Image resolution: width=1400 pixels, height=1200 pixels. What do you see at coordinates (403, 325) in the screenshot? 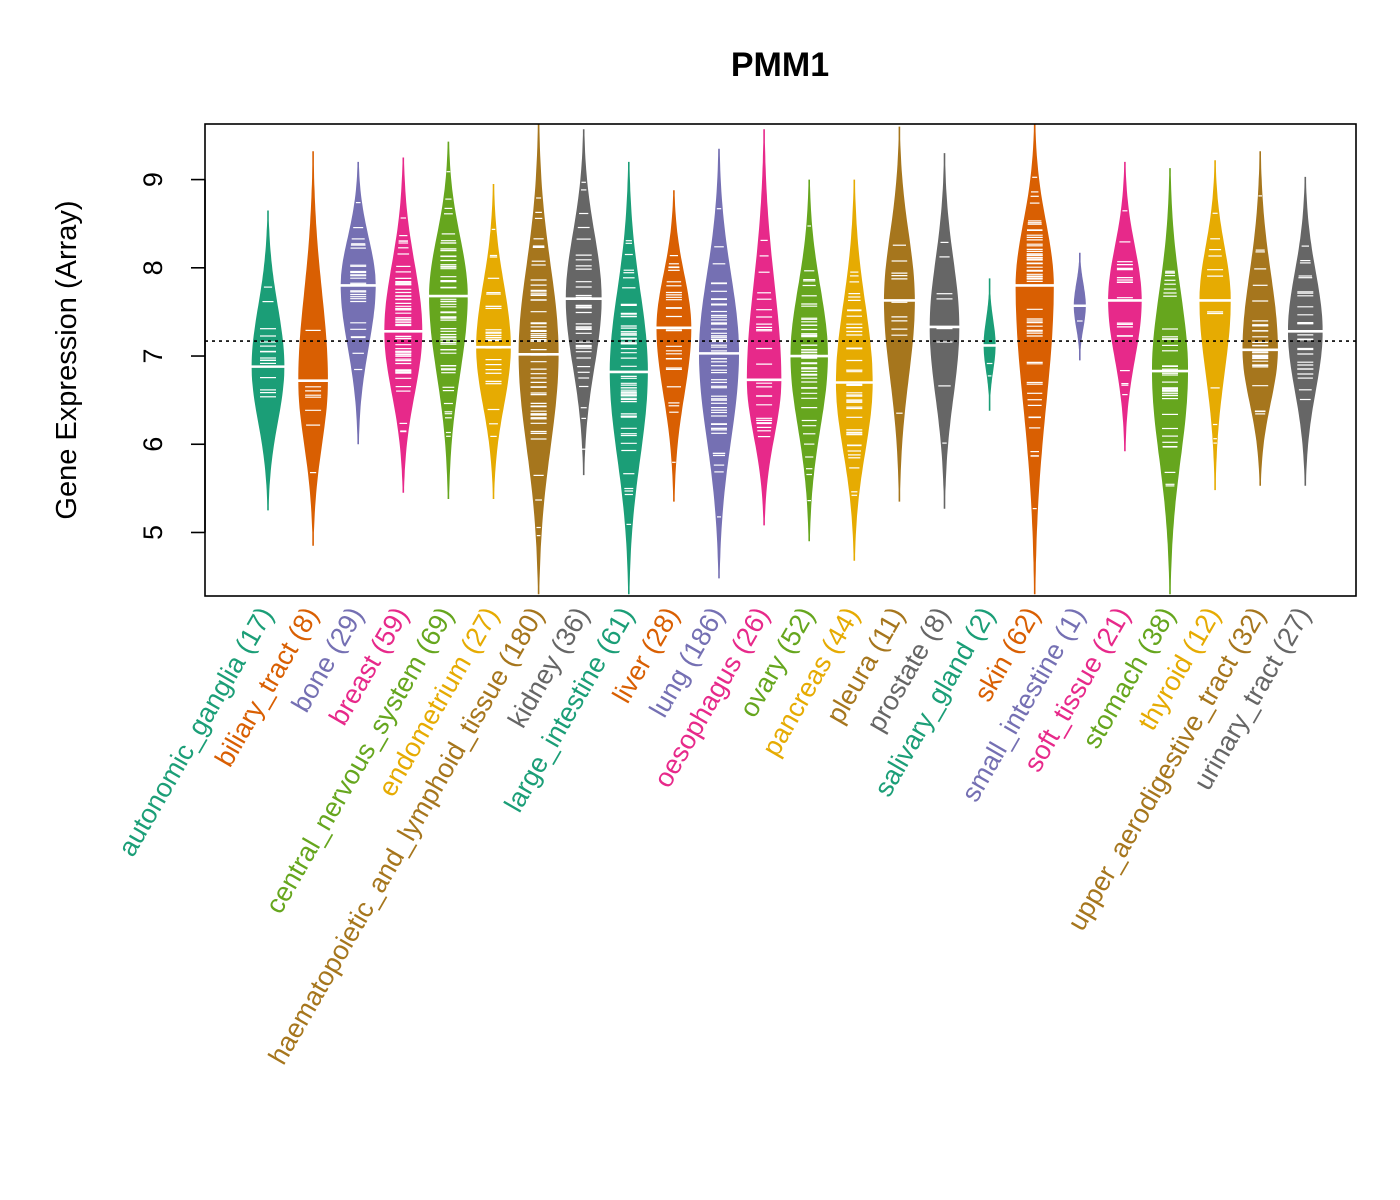
I see `bean-breast` at bounding box center [403, 325].